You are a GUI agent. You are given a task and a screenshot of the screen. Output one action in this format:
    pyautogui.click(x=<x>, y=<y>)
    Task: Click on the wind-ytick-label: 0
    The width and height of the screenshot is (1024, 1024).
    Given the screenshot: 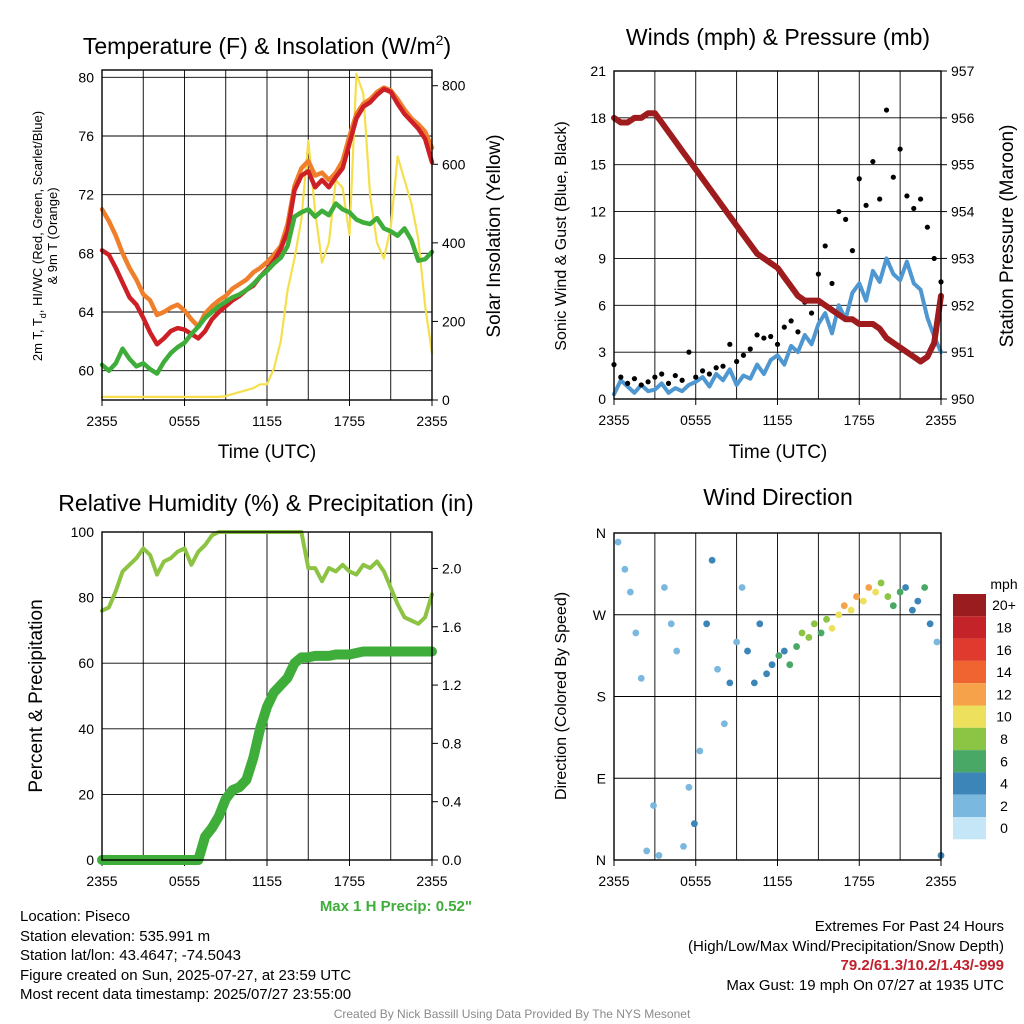 What is the action you would take?
    pyautogui.click(x=602, y=399)
    